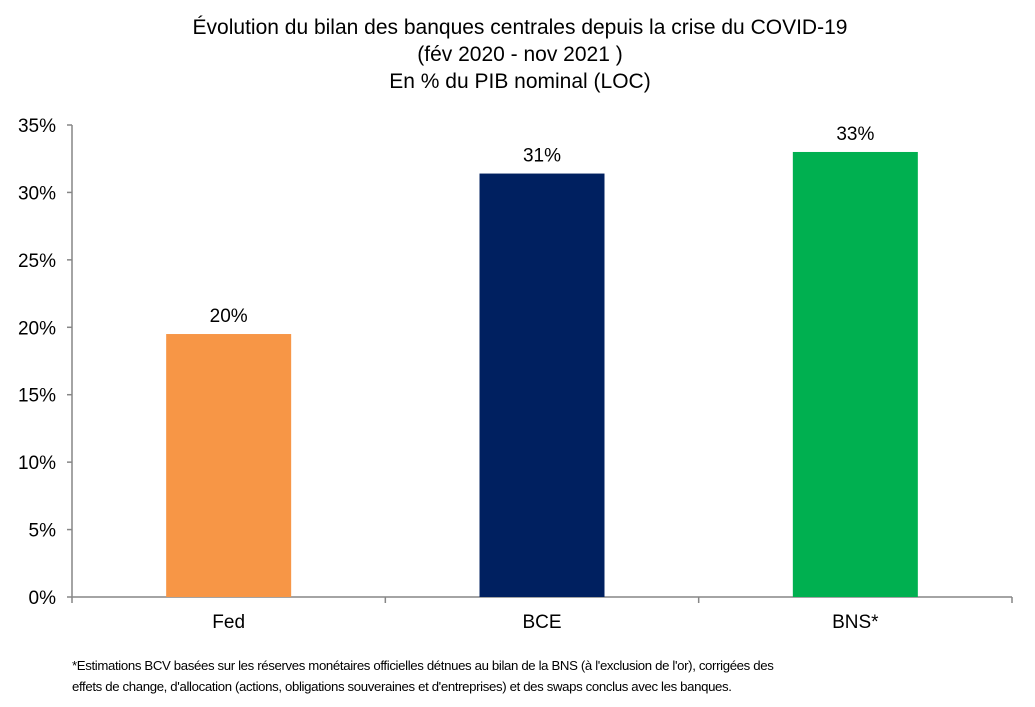 The height and width of the screenshot is (707, 1035). I want to click on y-tick-label: 15%, so click(37, 396).